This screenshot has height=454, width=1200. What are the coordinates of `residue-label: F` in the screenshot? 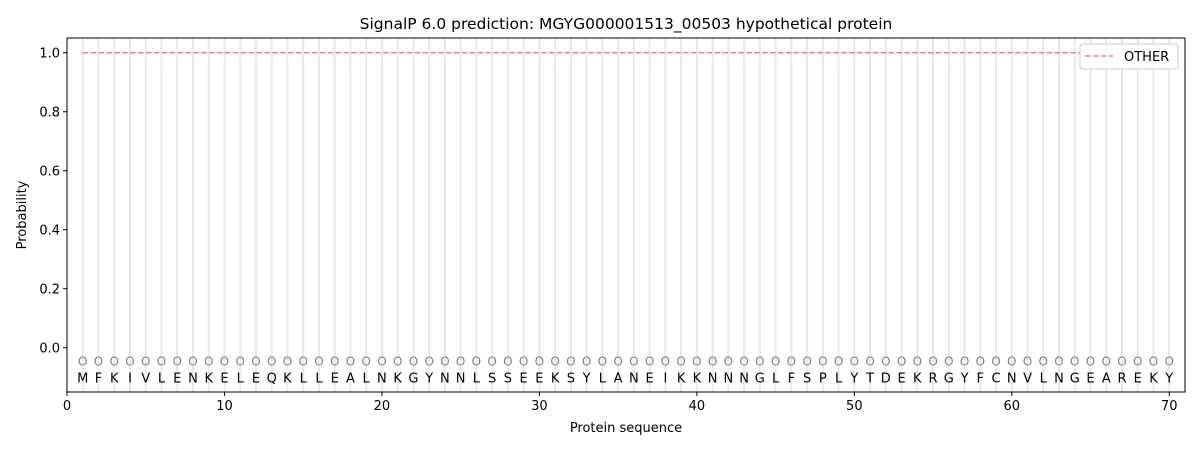 It's located at (791, 378).